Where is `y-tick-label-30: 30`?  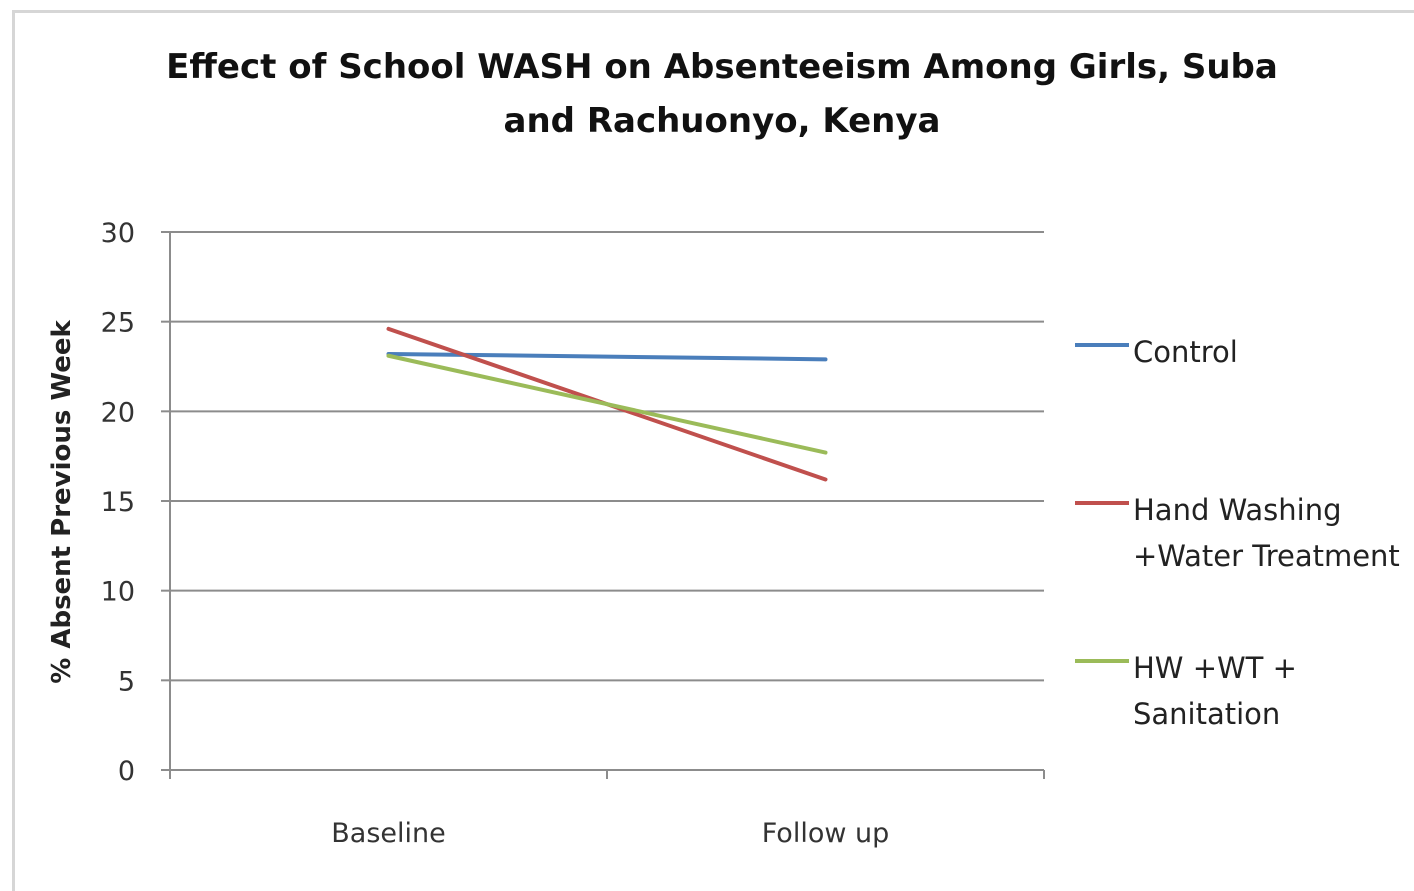 y-tick-label-30: 30 is located at coordinates (118, 233).